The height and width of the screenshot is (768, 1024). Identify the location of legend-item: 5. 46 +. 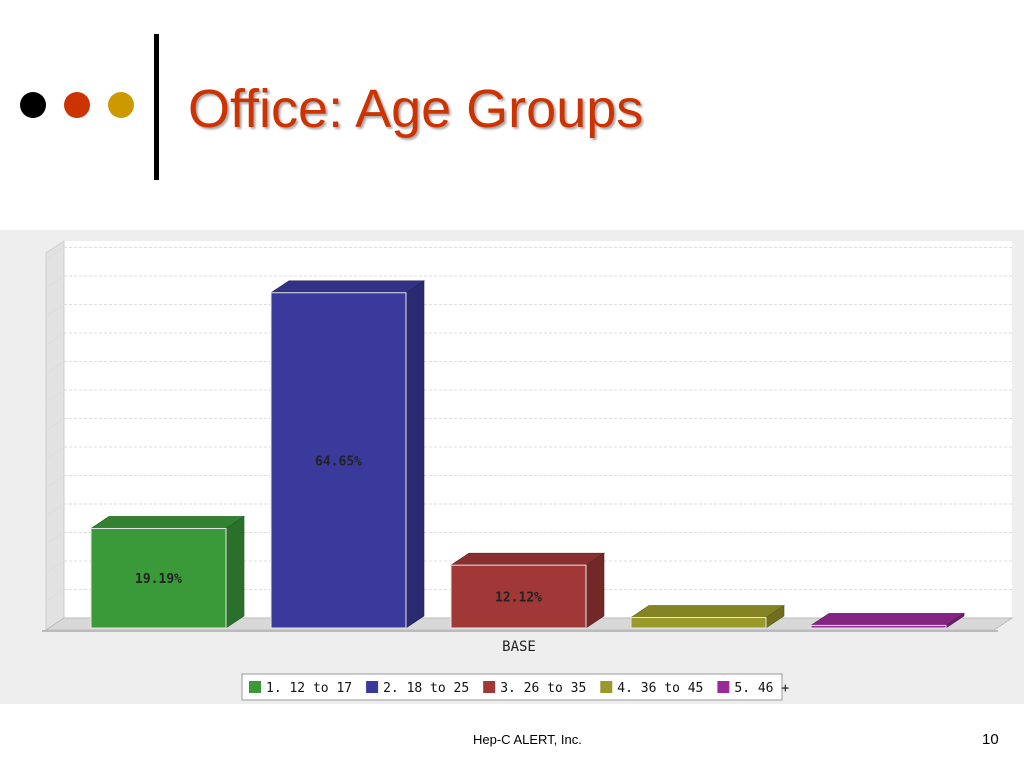
(753, 688).